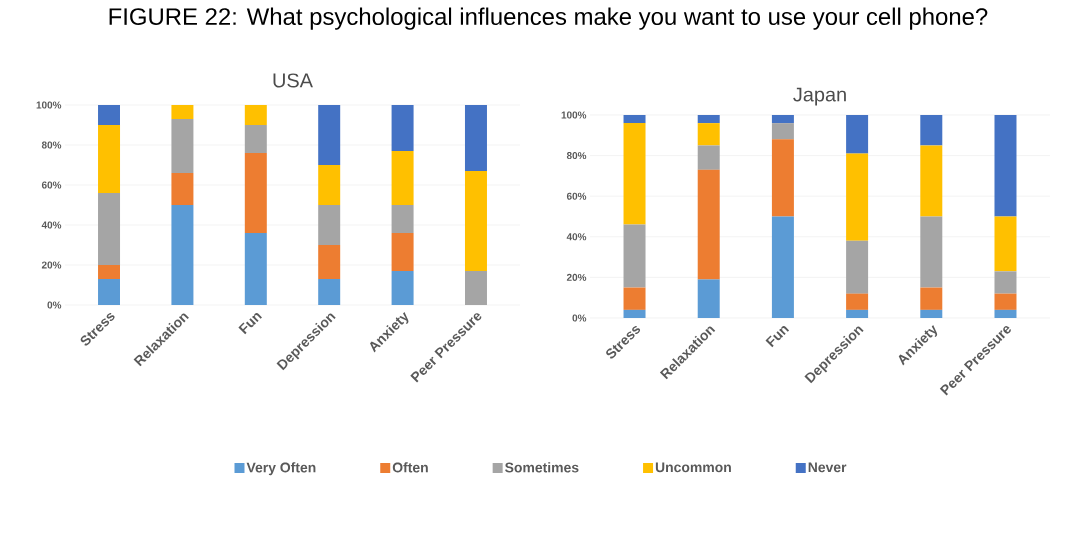 The image size is (1083, 544). Describe the element at coordinates (693, 467) in the screenshot. I see `legend-label: Uncommon` at that location.